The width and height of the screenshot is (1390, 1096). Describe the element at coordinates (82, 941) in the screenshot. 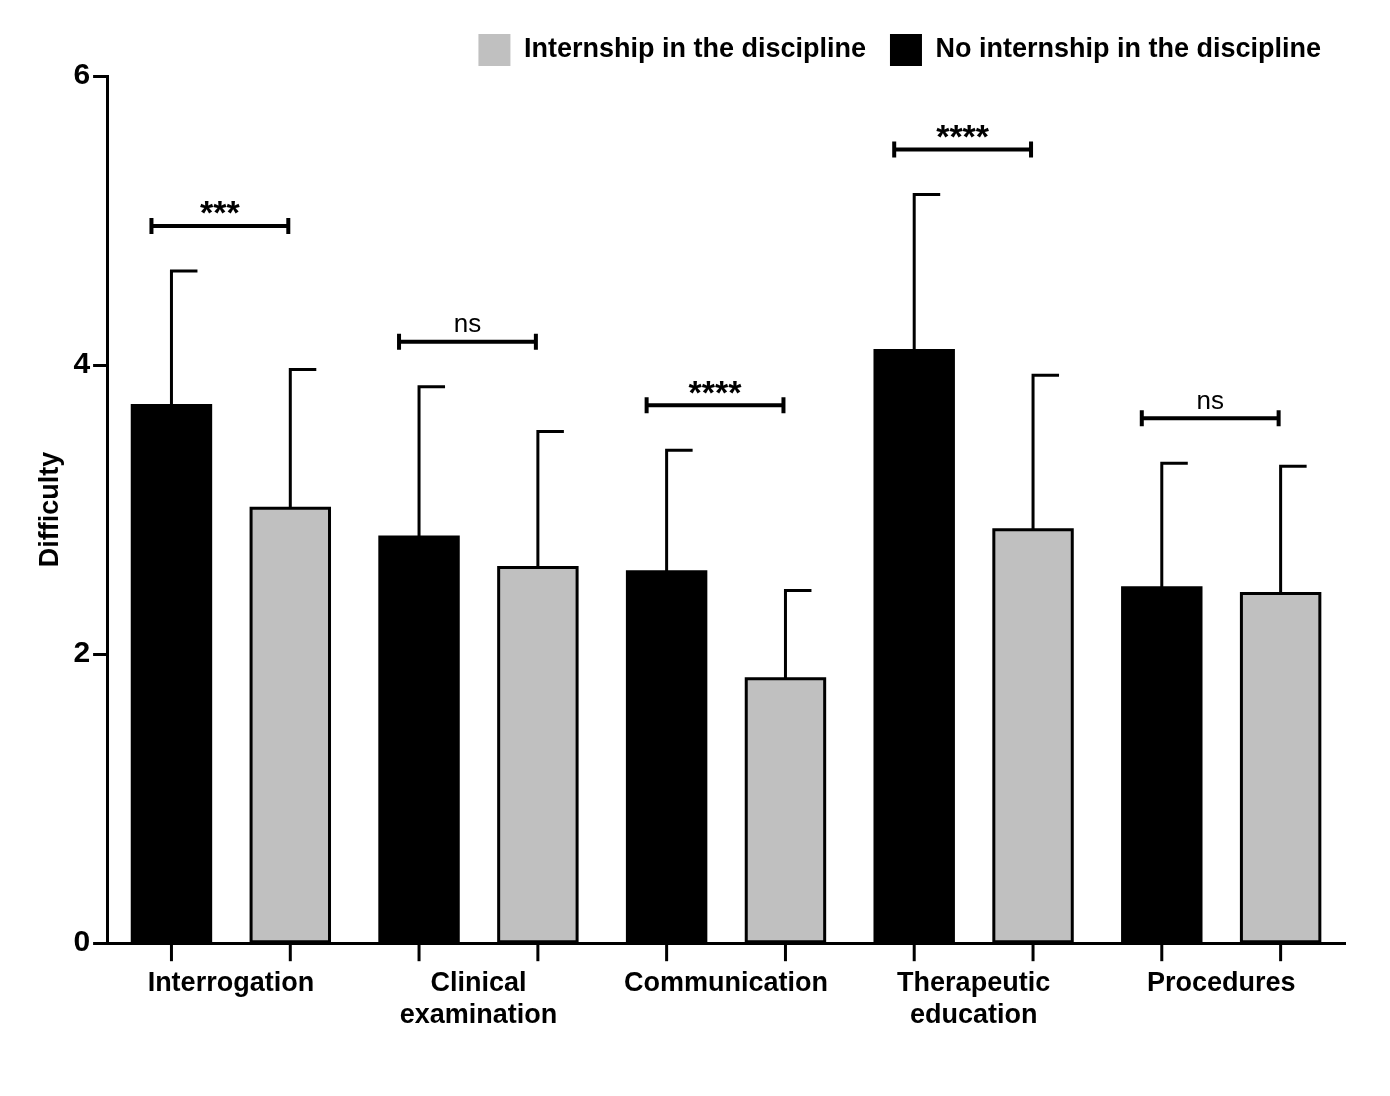

I see `y-tick-label: 0` at that location.